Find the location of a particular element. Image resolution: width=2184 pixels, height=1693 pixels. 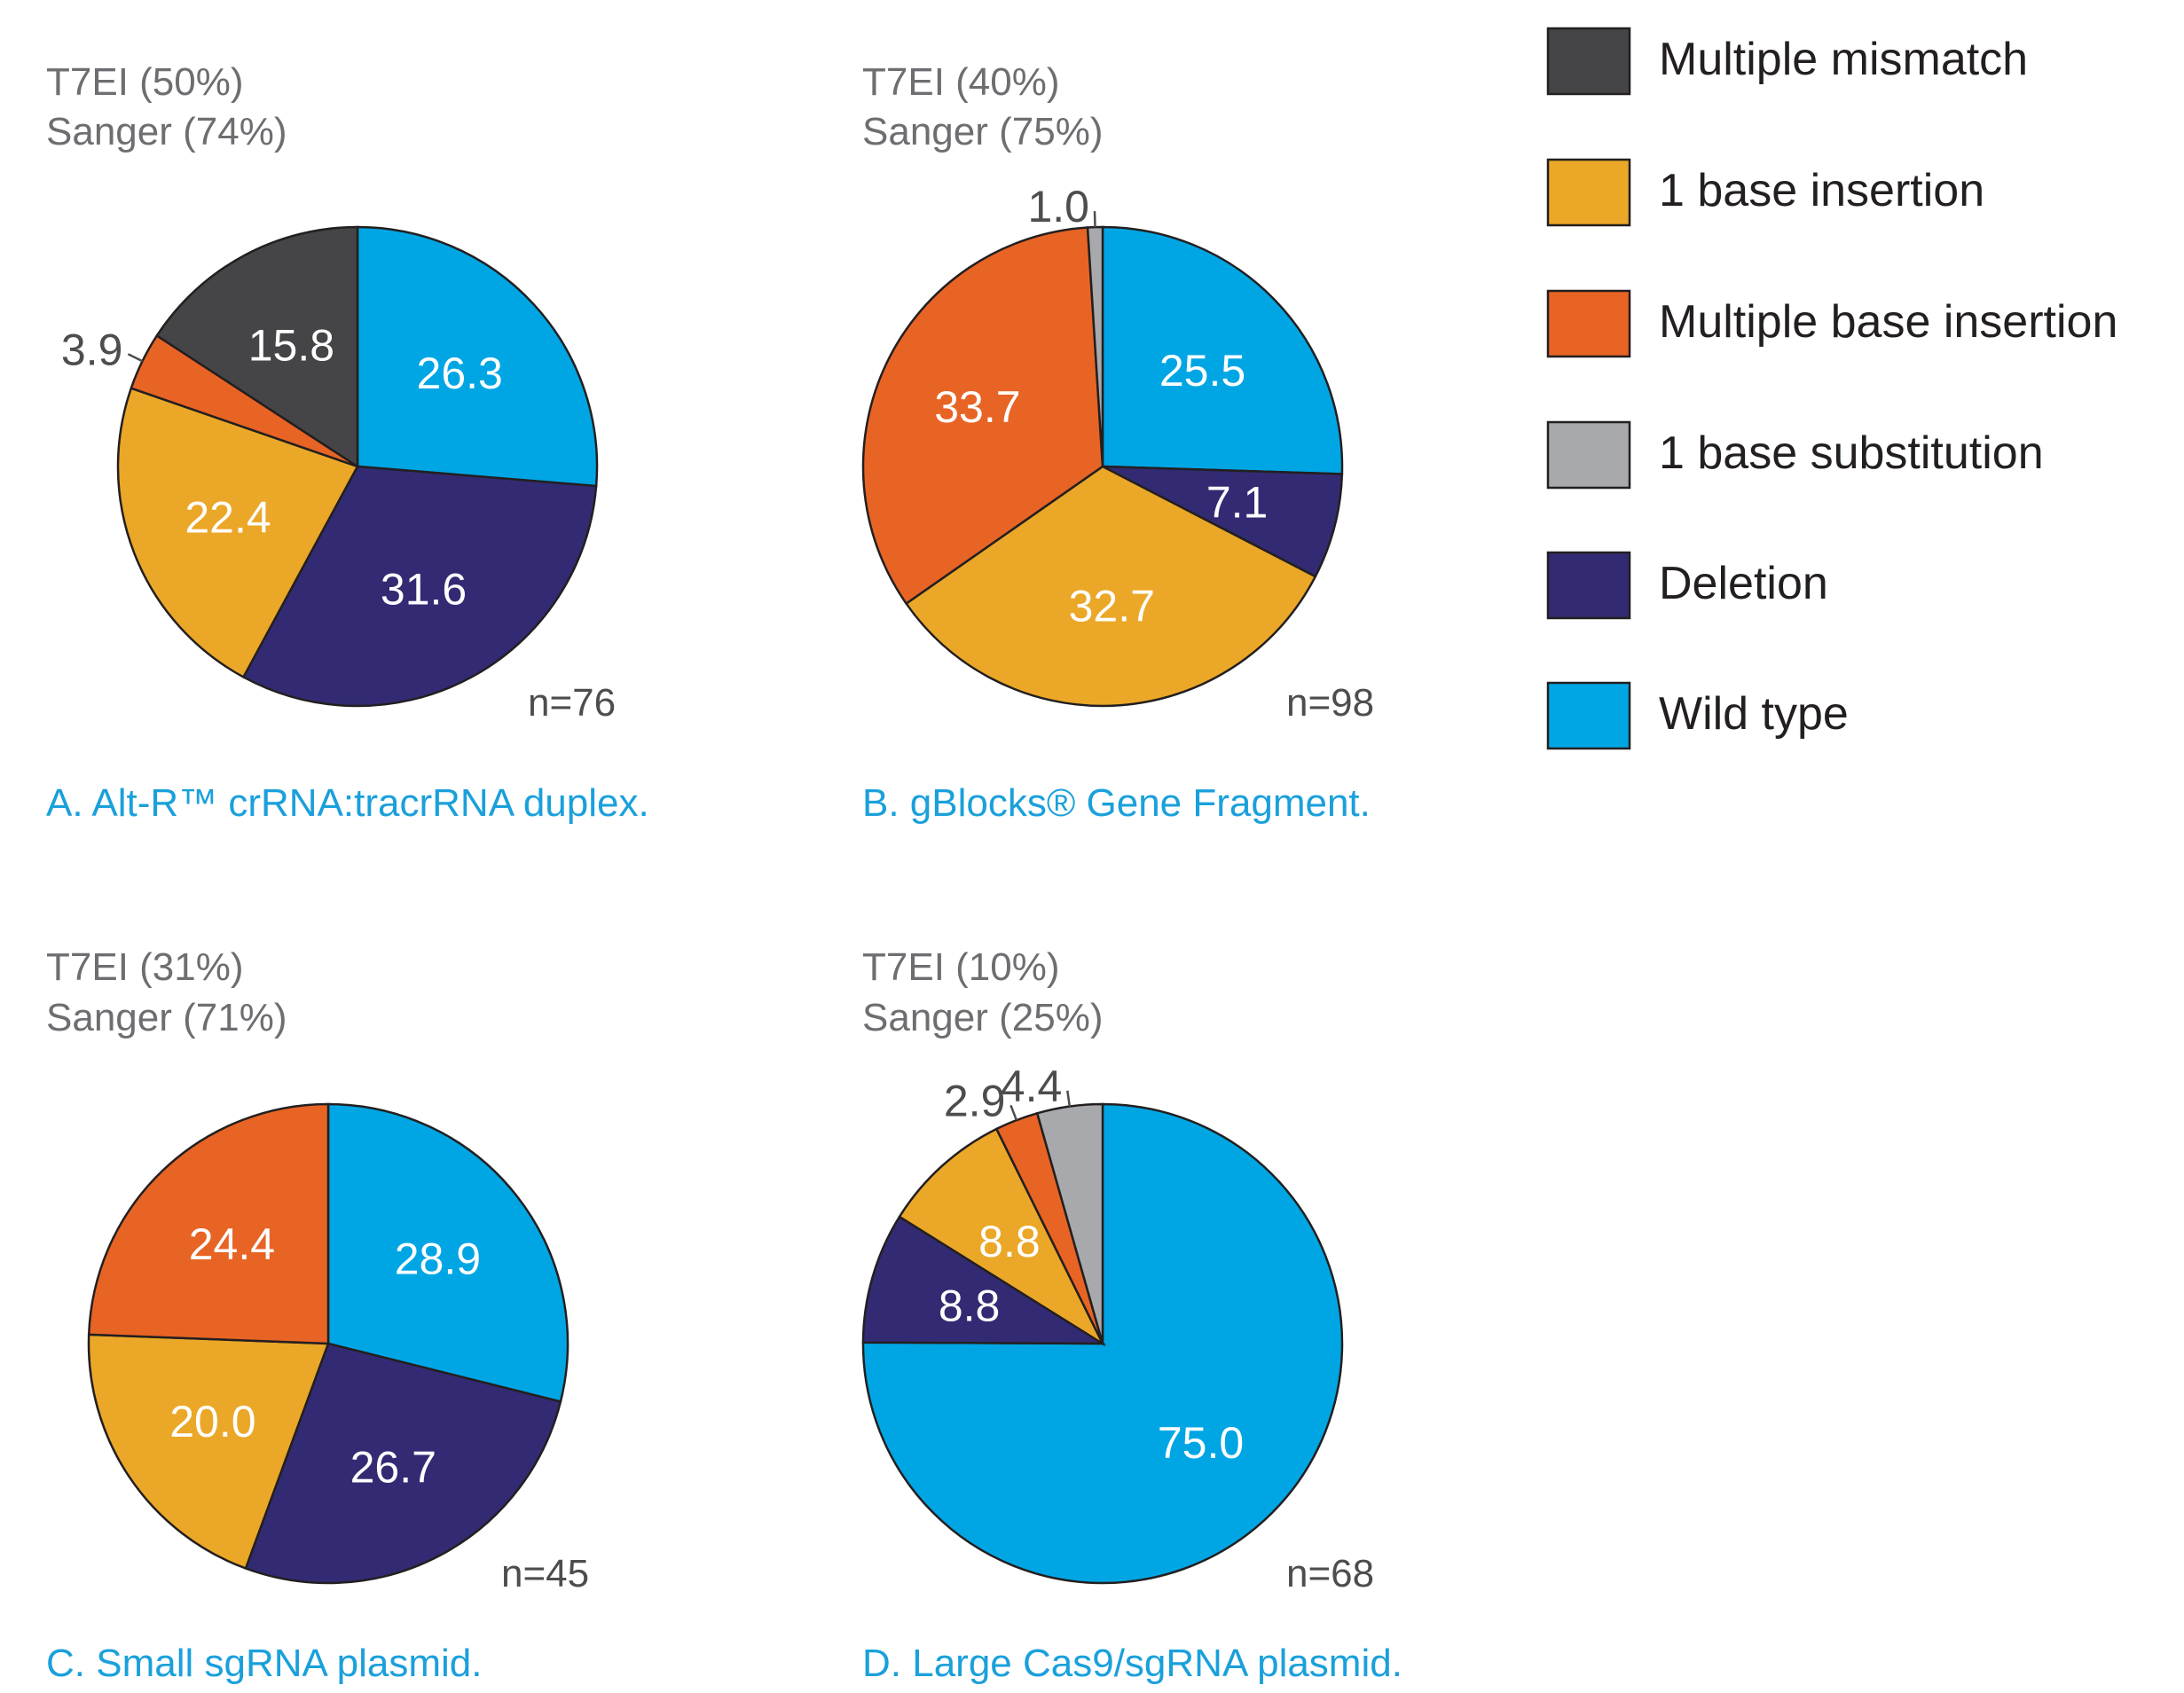

pie-c-label-multiple-base-insertion: 24.4 is located at coordinates (232, 1244).